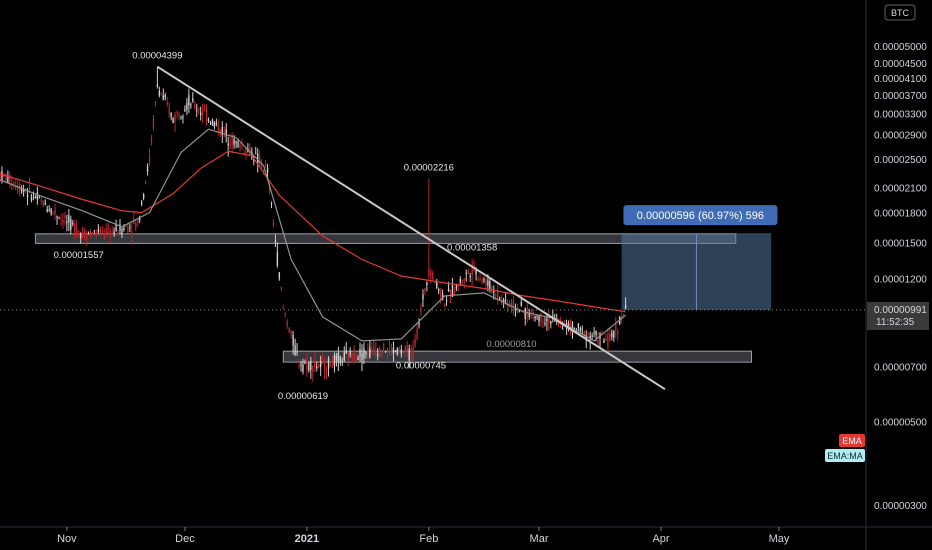  I want to click on annotation-label: 0.00001557, so click(79, 255).